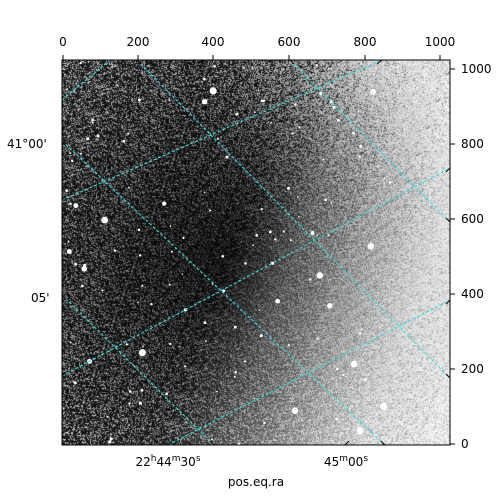  I want to click on right-tick-label: 200, so click(472, 369).